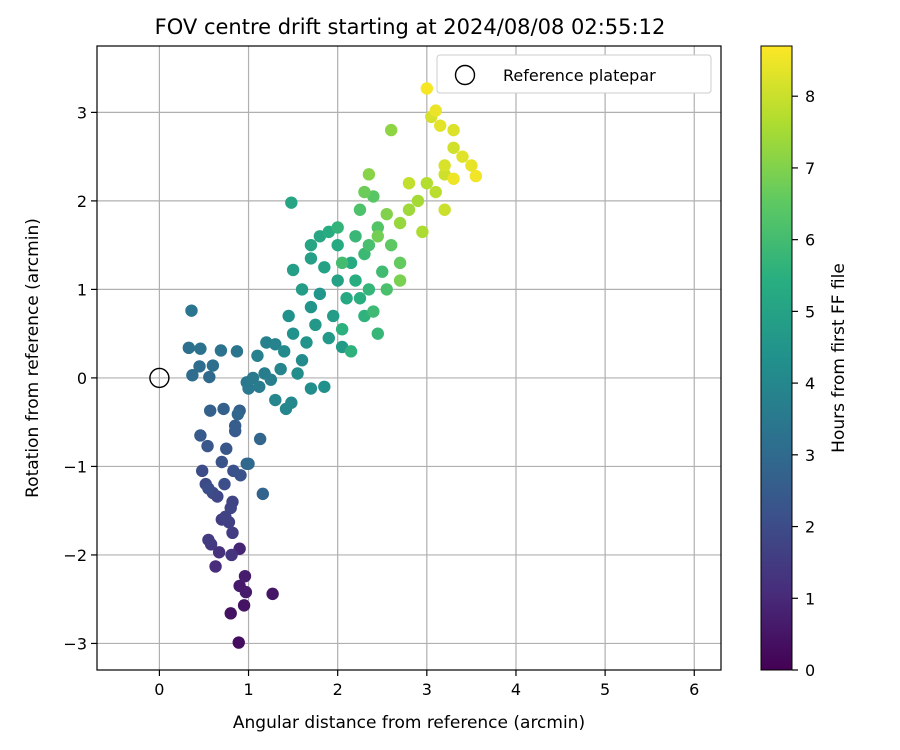 Image resolution: width=900 pixels, height=750 pixels. What do you see at coordinates (82, 201) in the screenshot?
I see `y-tick-label: 2` at bounding box center [82, 201].